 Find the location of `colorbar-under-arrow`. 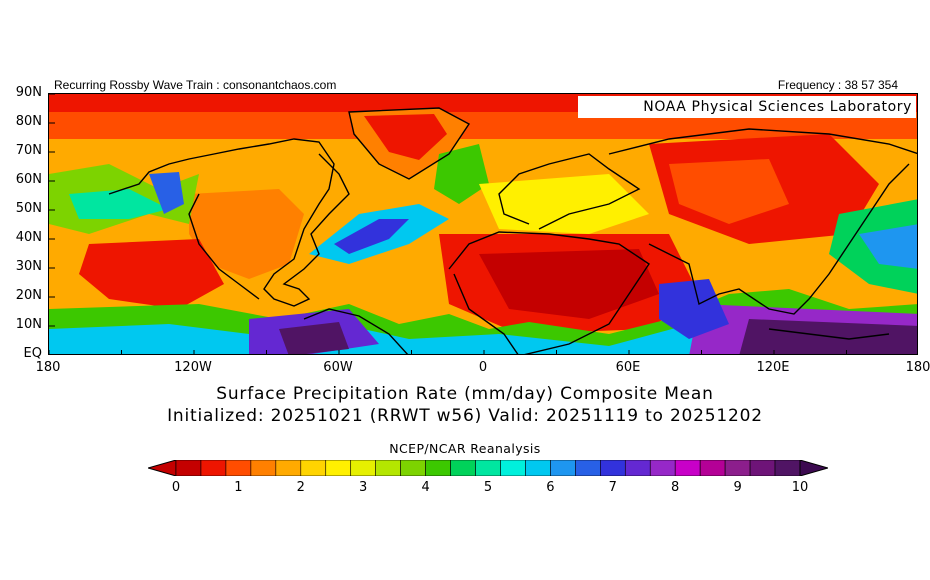

colorbar-under-arrow is located at coordinates (162, 468).